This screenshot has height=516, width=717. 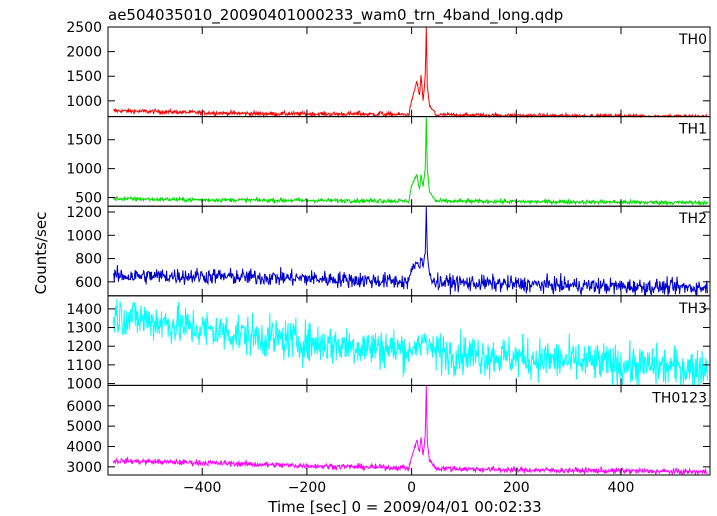 What do you see at coordinates (84, 407) in the screenshot?
I see `y-tick-label: 6000` at bounding box center [84, 407].